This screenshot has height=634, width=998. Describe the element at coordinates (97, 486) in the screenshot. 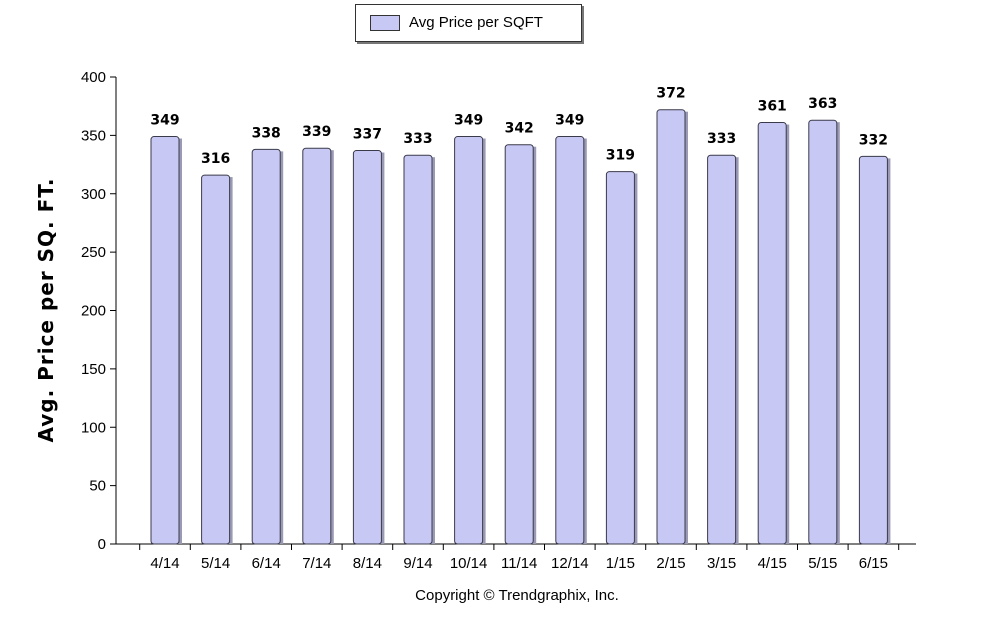

I see `y-tick-label: 50` at that location.